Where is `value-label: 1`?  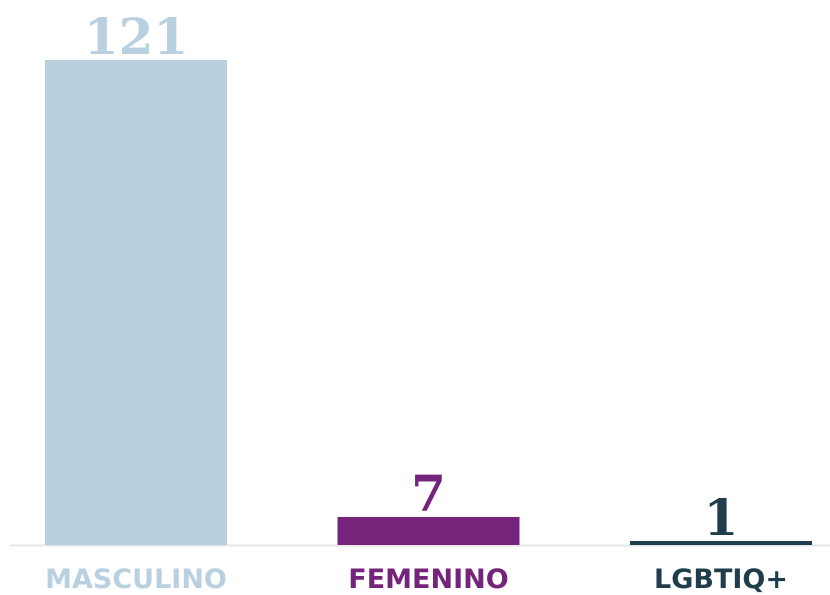 value-label: 1 is located at coordinates (721, 517).